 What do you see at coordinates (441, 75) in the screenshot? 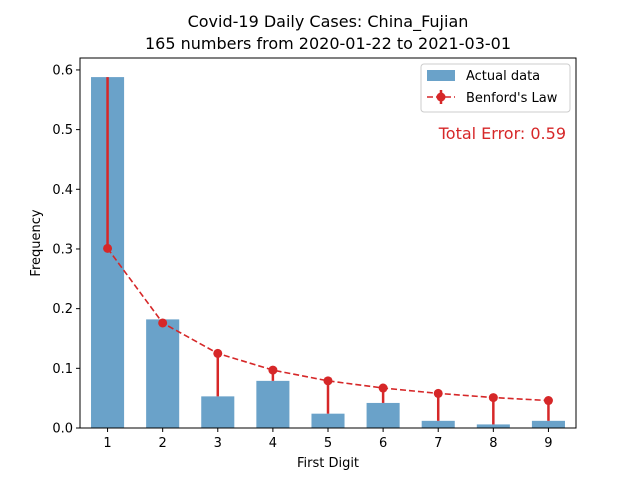
I see `legend-swatch-actual` at bounding box center [441, 75].